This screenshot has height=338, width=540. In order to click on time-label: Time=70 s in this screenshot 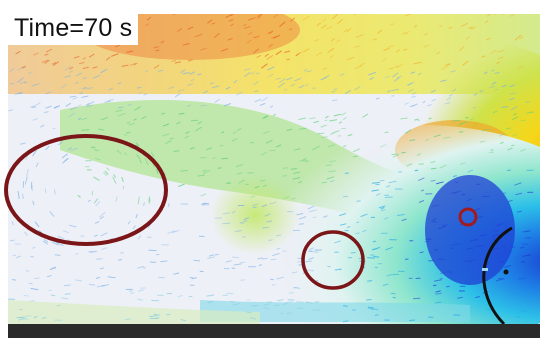, I will do `click(73, 28)`.